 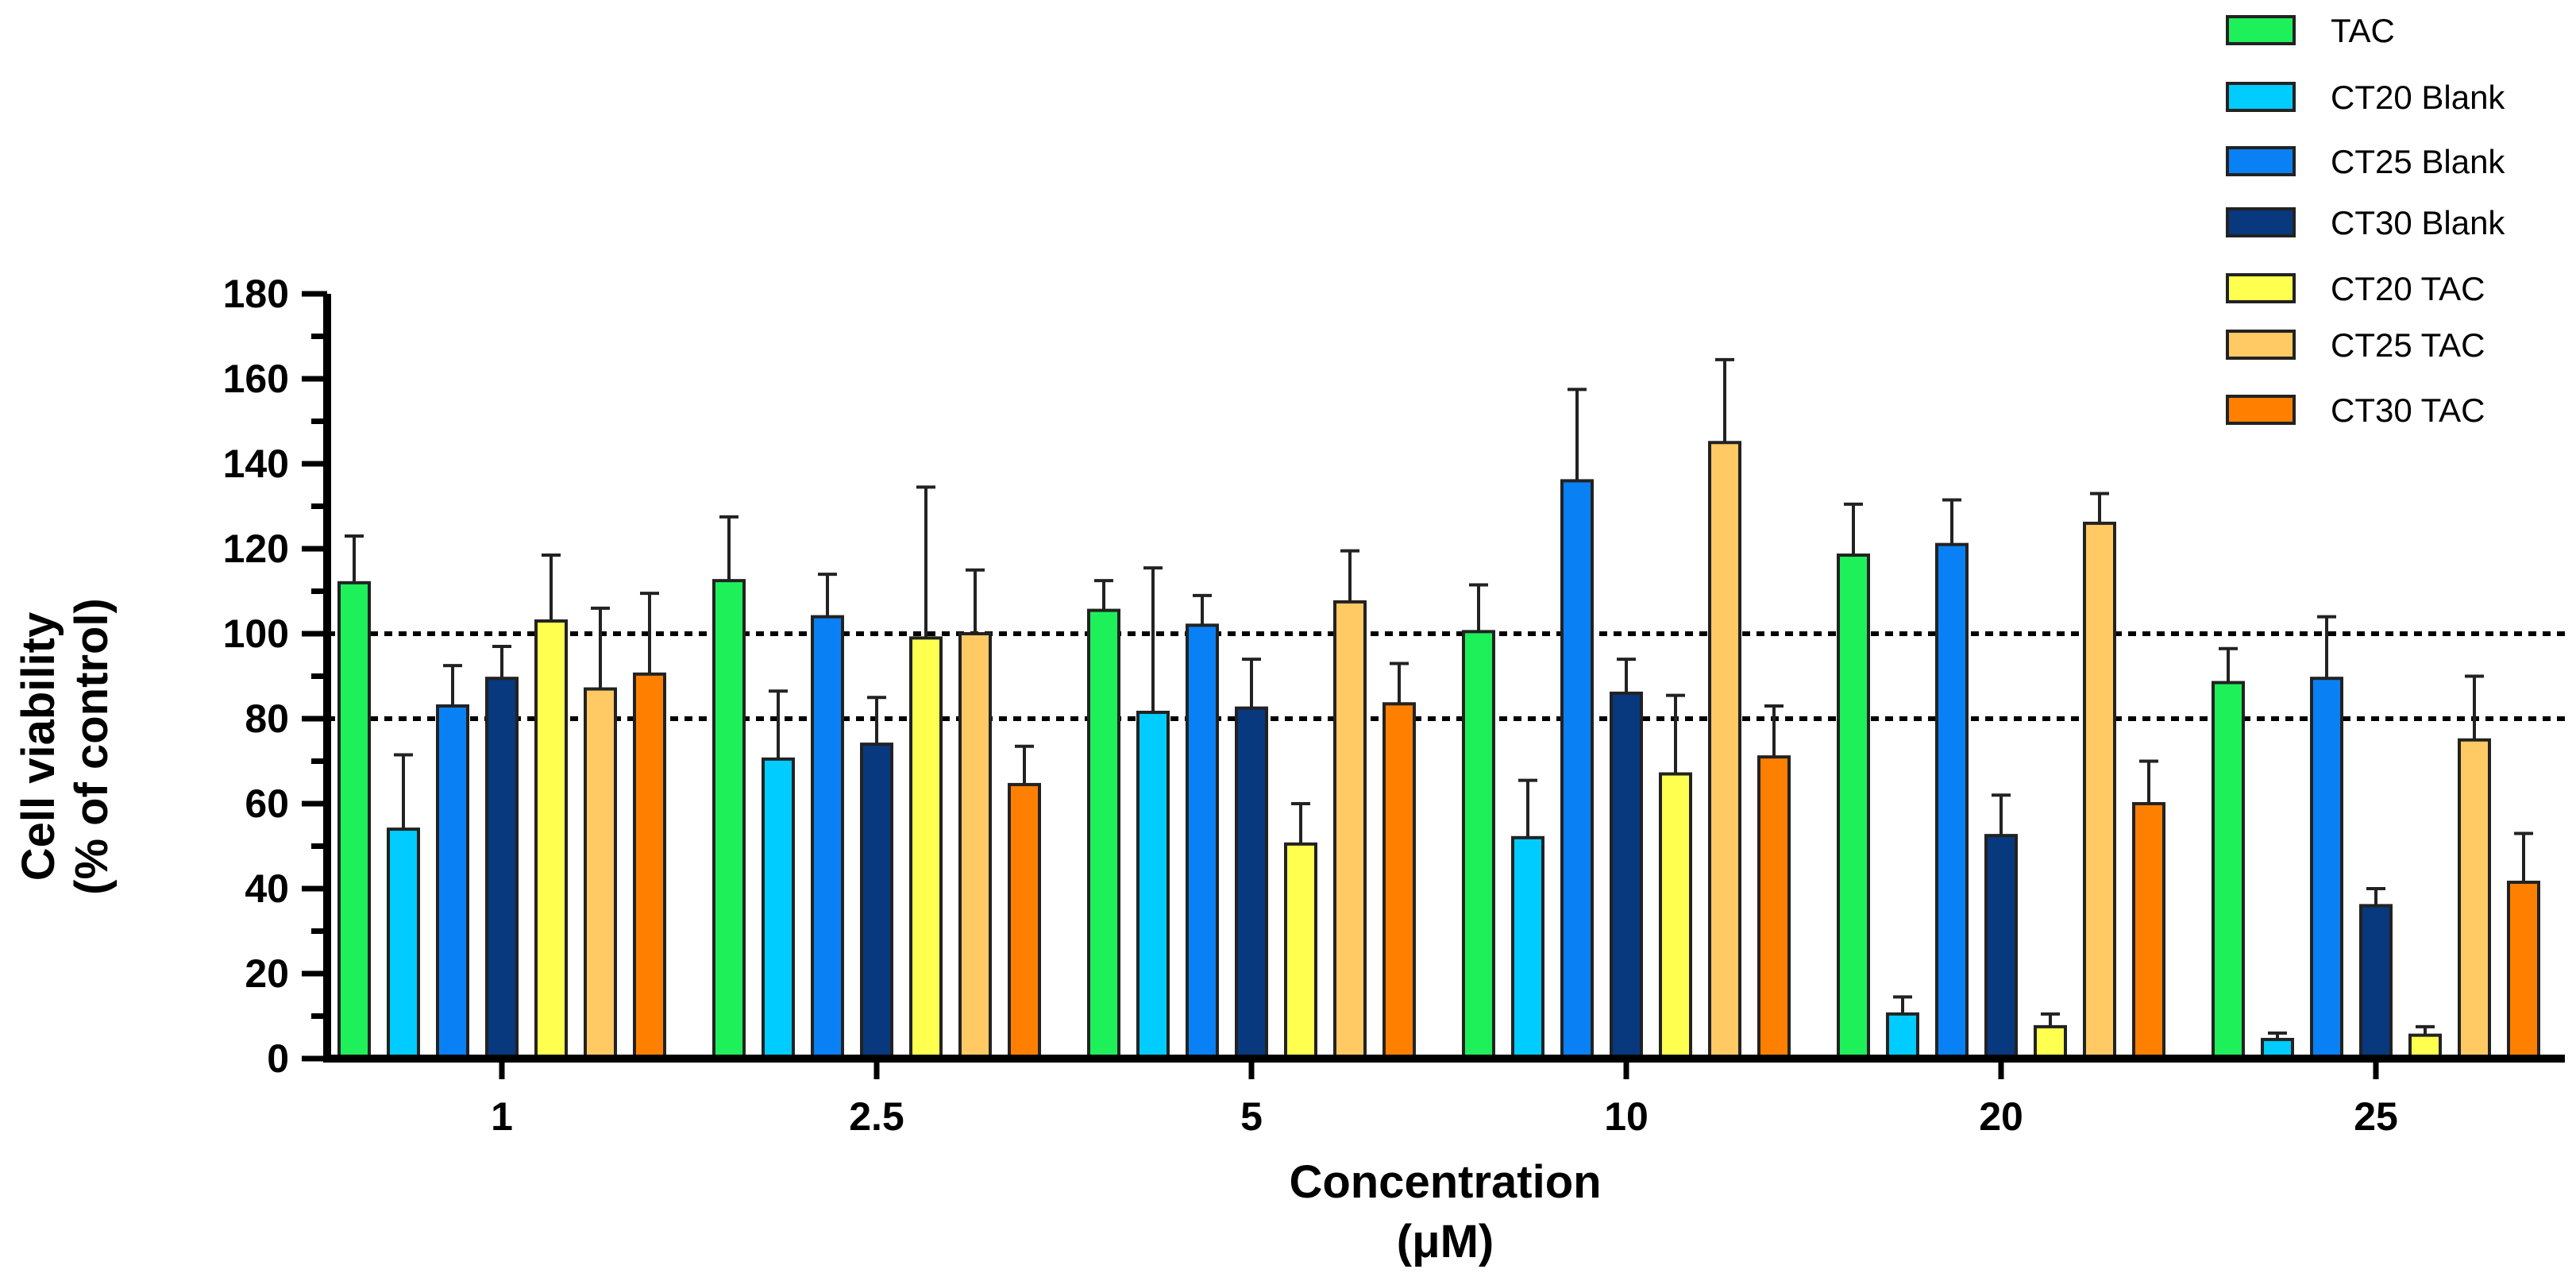 What do you see at coordinates (876, 1117) in the screenshot?
I see `x-tick-label: 2.5` at bounding box center [876, 1117].